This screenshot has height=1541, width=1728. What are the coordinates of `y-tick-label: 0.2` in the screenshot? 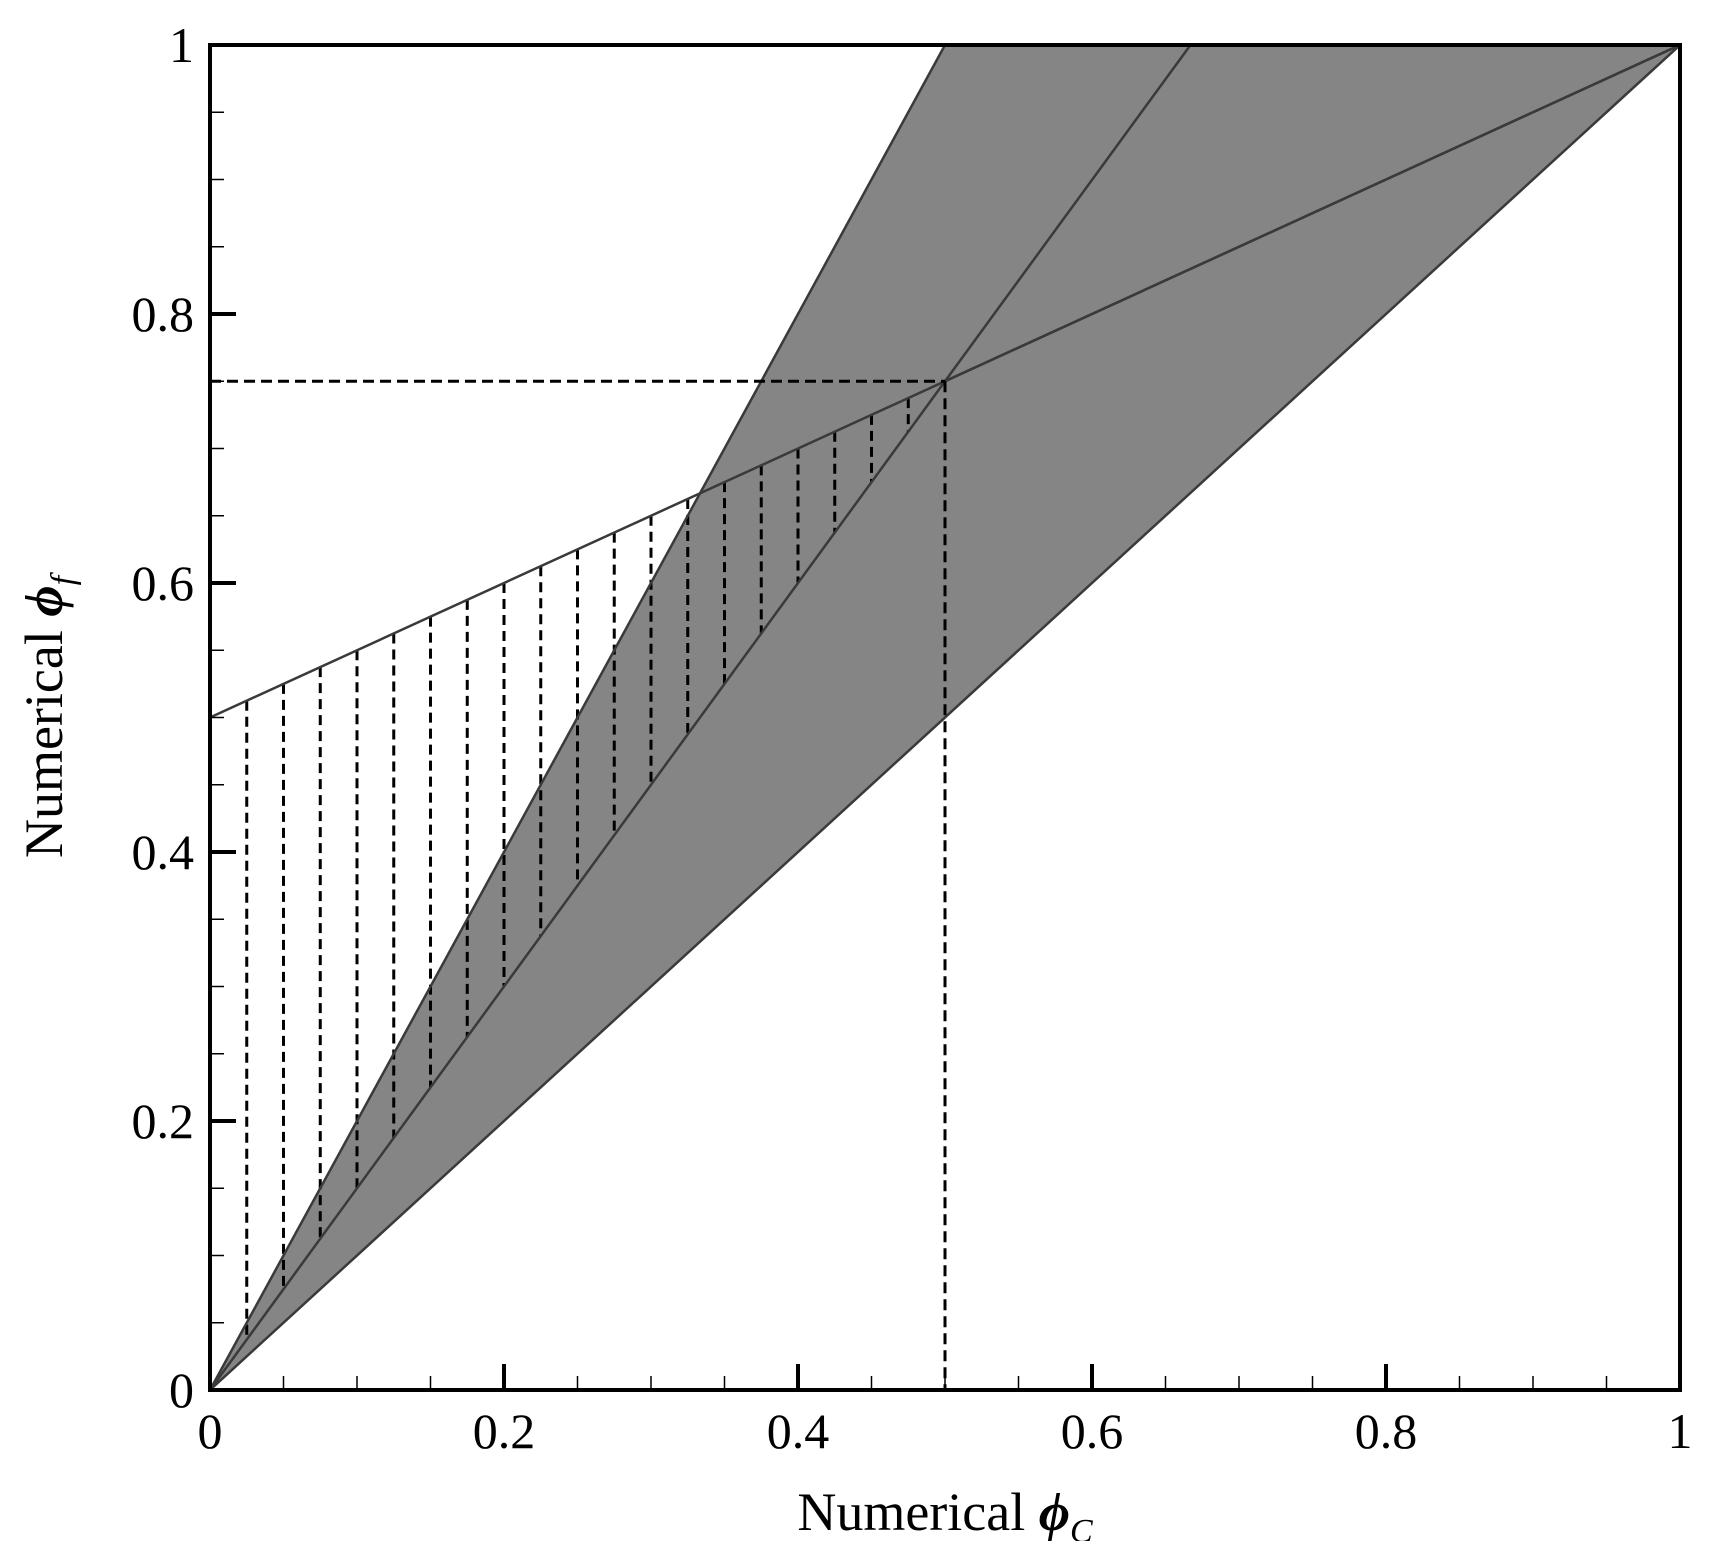 It's located at (163, 1121).